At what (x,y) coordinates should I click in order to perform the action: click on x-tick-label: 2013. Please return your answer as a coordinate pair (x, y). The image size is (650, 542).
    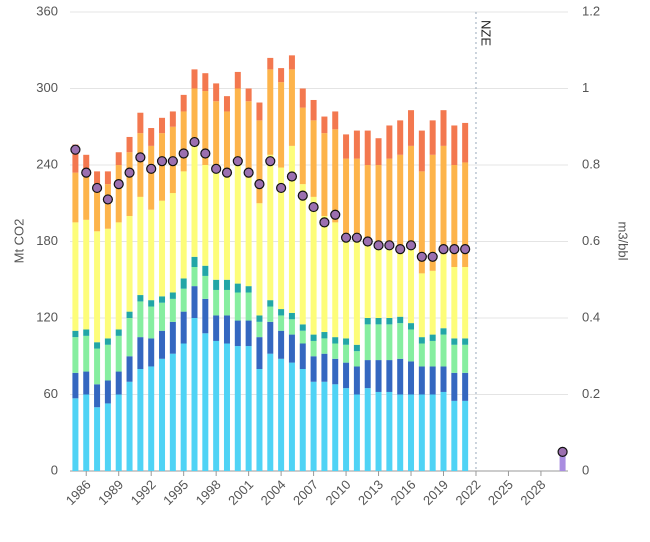
    Looking at the image, I should click on (370, 492).